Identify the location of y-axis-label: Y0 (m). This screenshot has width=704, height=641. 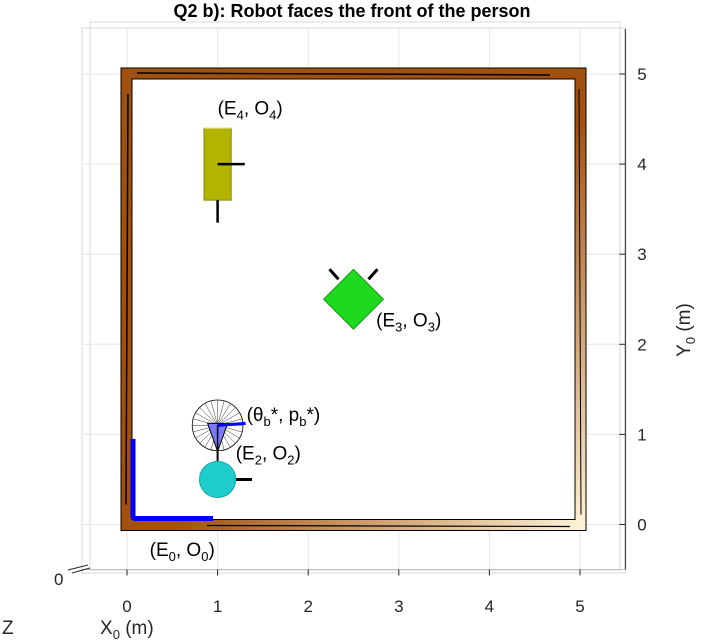
(686, 330).